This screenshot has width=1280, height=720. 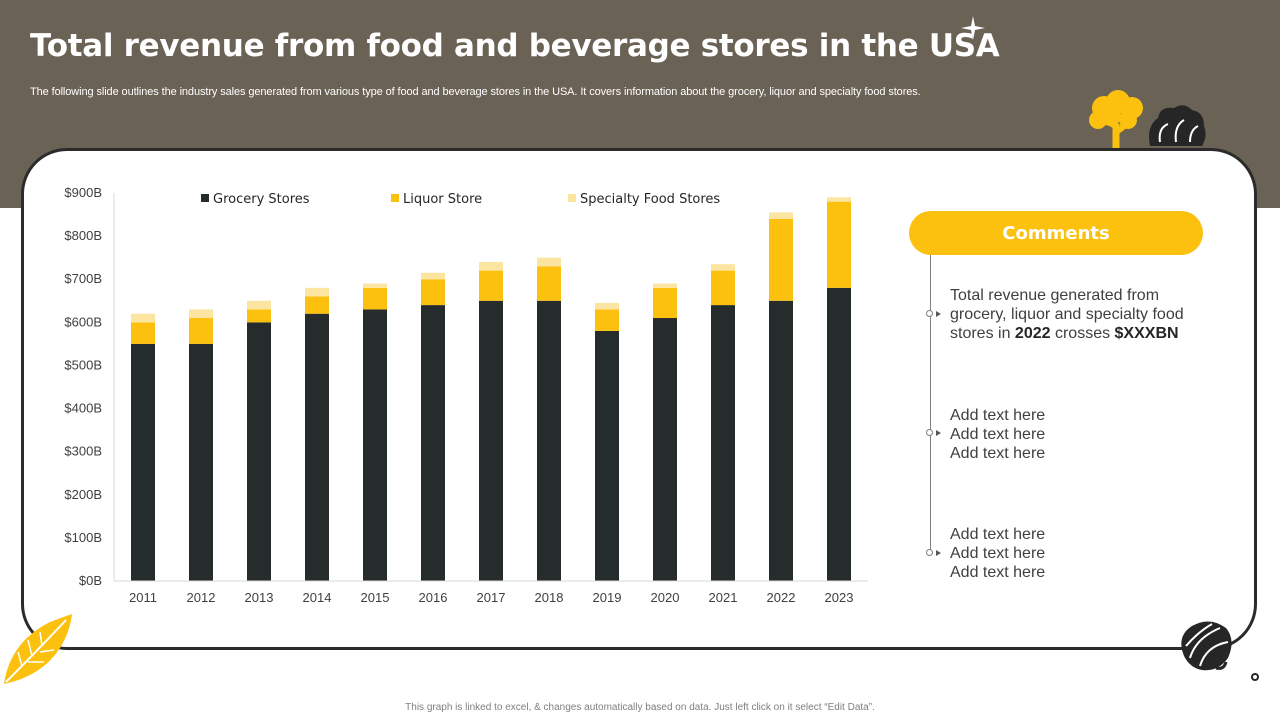 What do you see at coordinates (839, 597) in the screenshot?
I see `x-tick-label: 2023` at bounding box center [839, 597].